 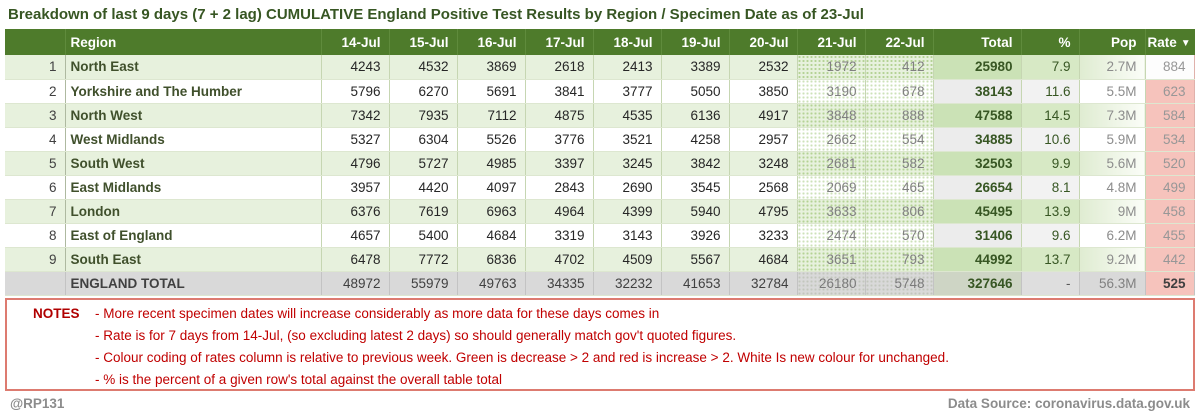 What do you see at coordinates (977, 163) in the screenshot?
I see `total-value: 32503` at bounding box center [977, 163].